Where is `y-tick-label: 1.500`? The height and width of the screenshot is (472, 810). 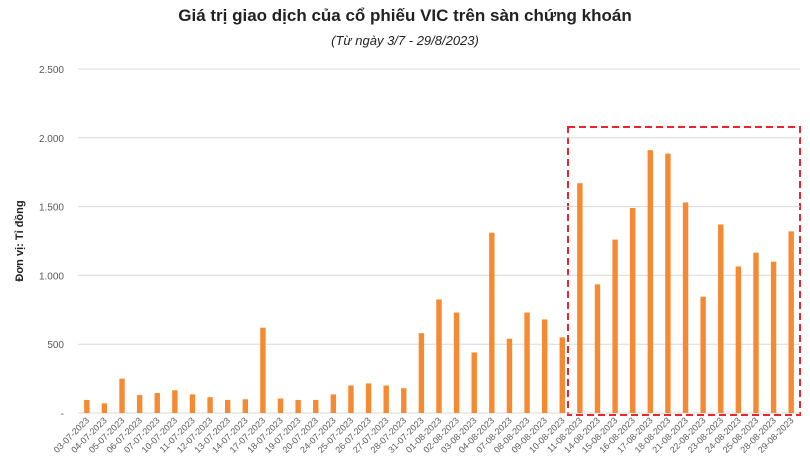 y-tick-label: 1.500 is located at coordinates (51, 208).